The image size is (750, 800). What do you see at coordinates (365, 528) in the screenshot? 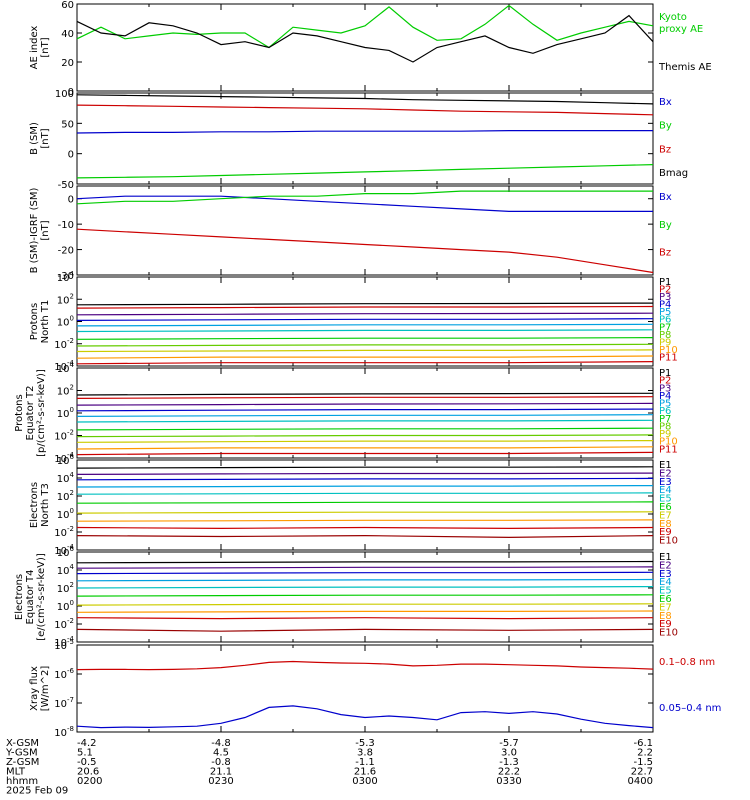
I see `series-line-e9` at bounding box center [365, 528].